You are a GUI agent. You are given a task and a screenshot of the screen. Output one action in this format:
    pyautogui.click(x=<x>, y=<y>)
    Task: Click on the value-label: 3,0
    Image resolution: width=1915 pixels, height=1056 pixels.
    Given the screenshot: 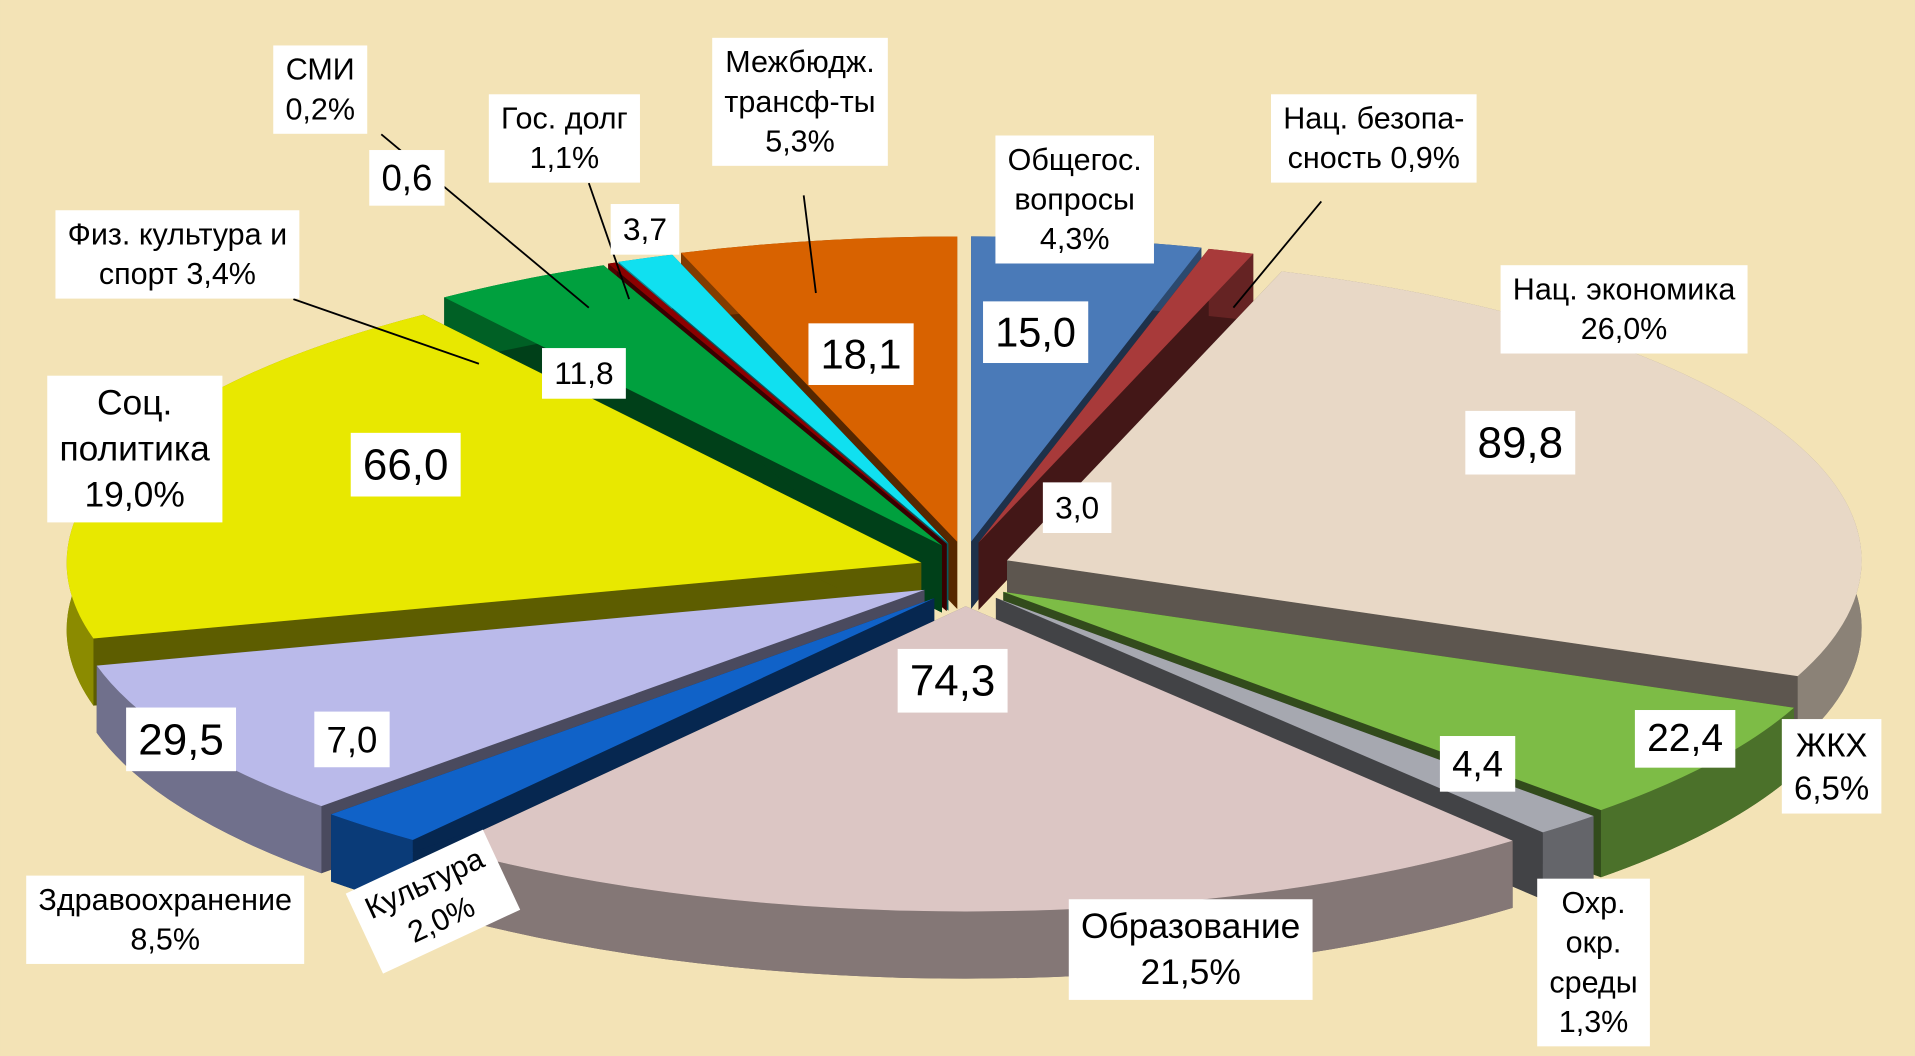 What is the action you would take?
    pyautogui.click(x=1077, y=508)
    